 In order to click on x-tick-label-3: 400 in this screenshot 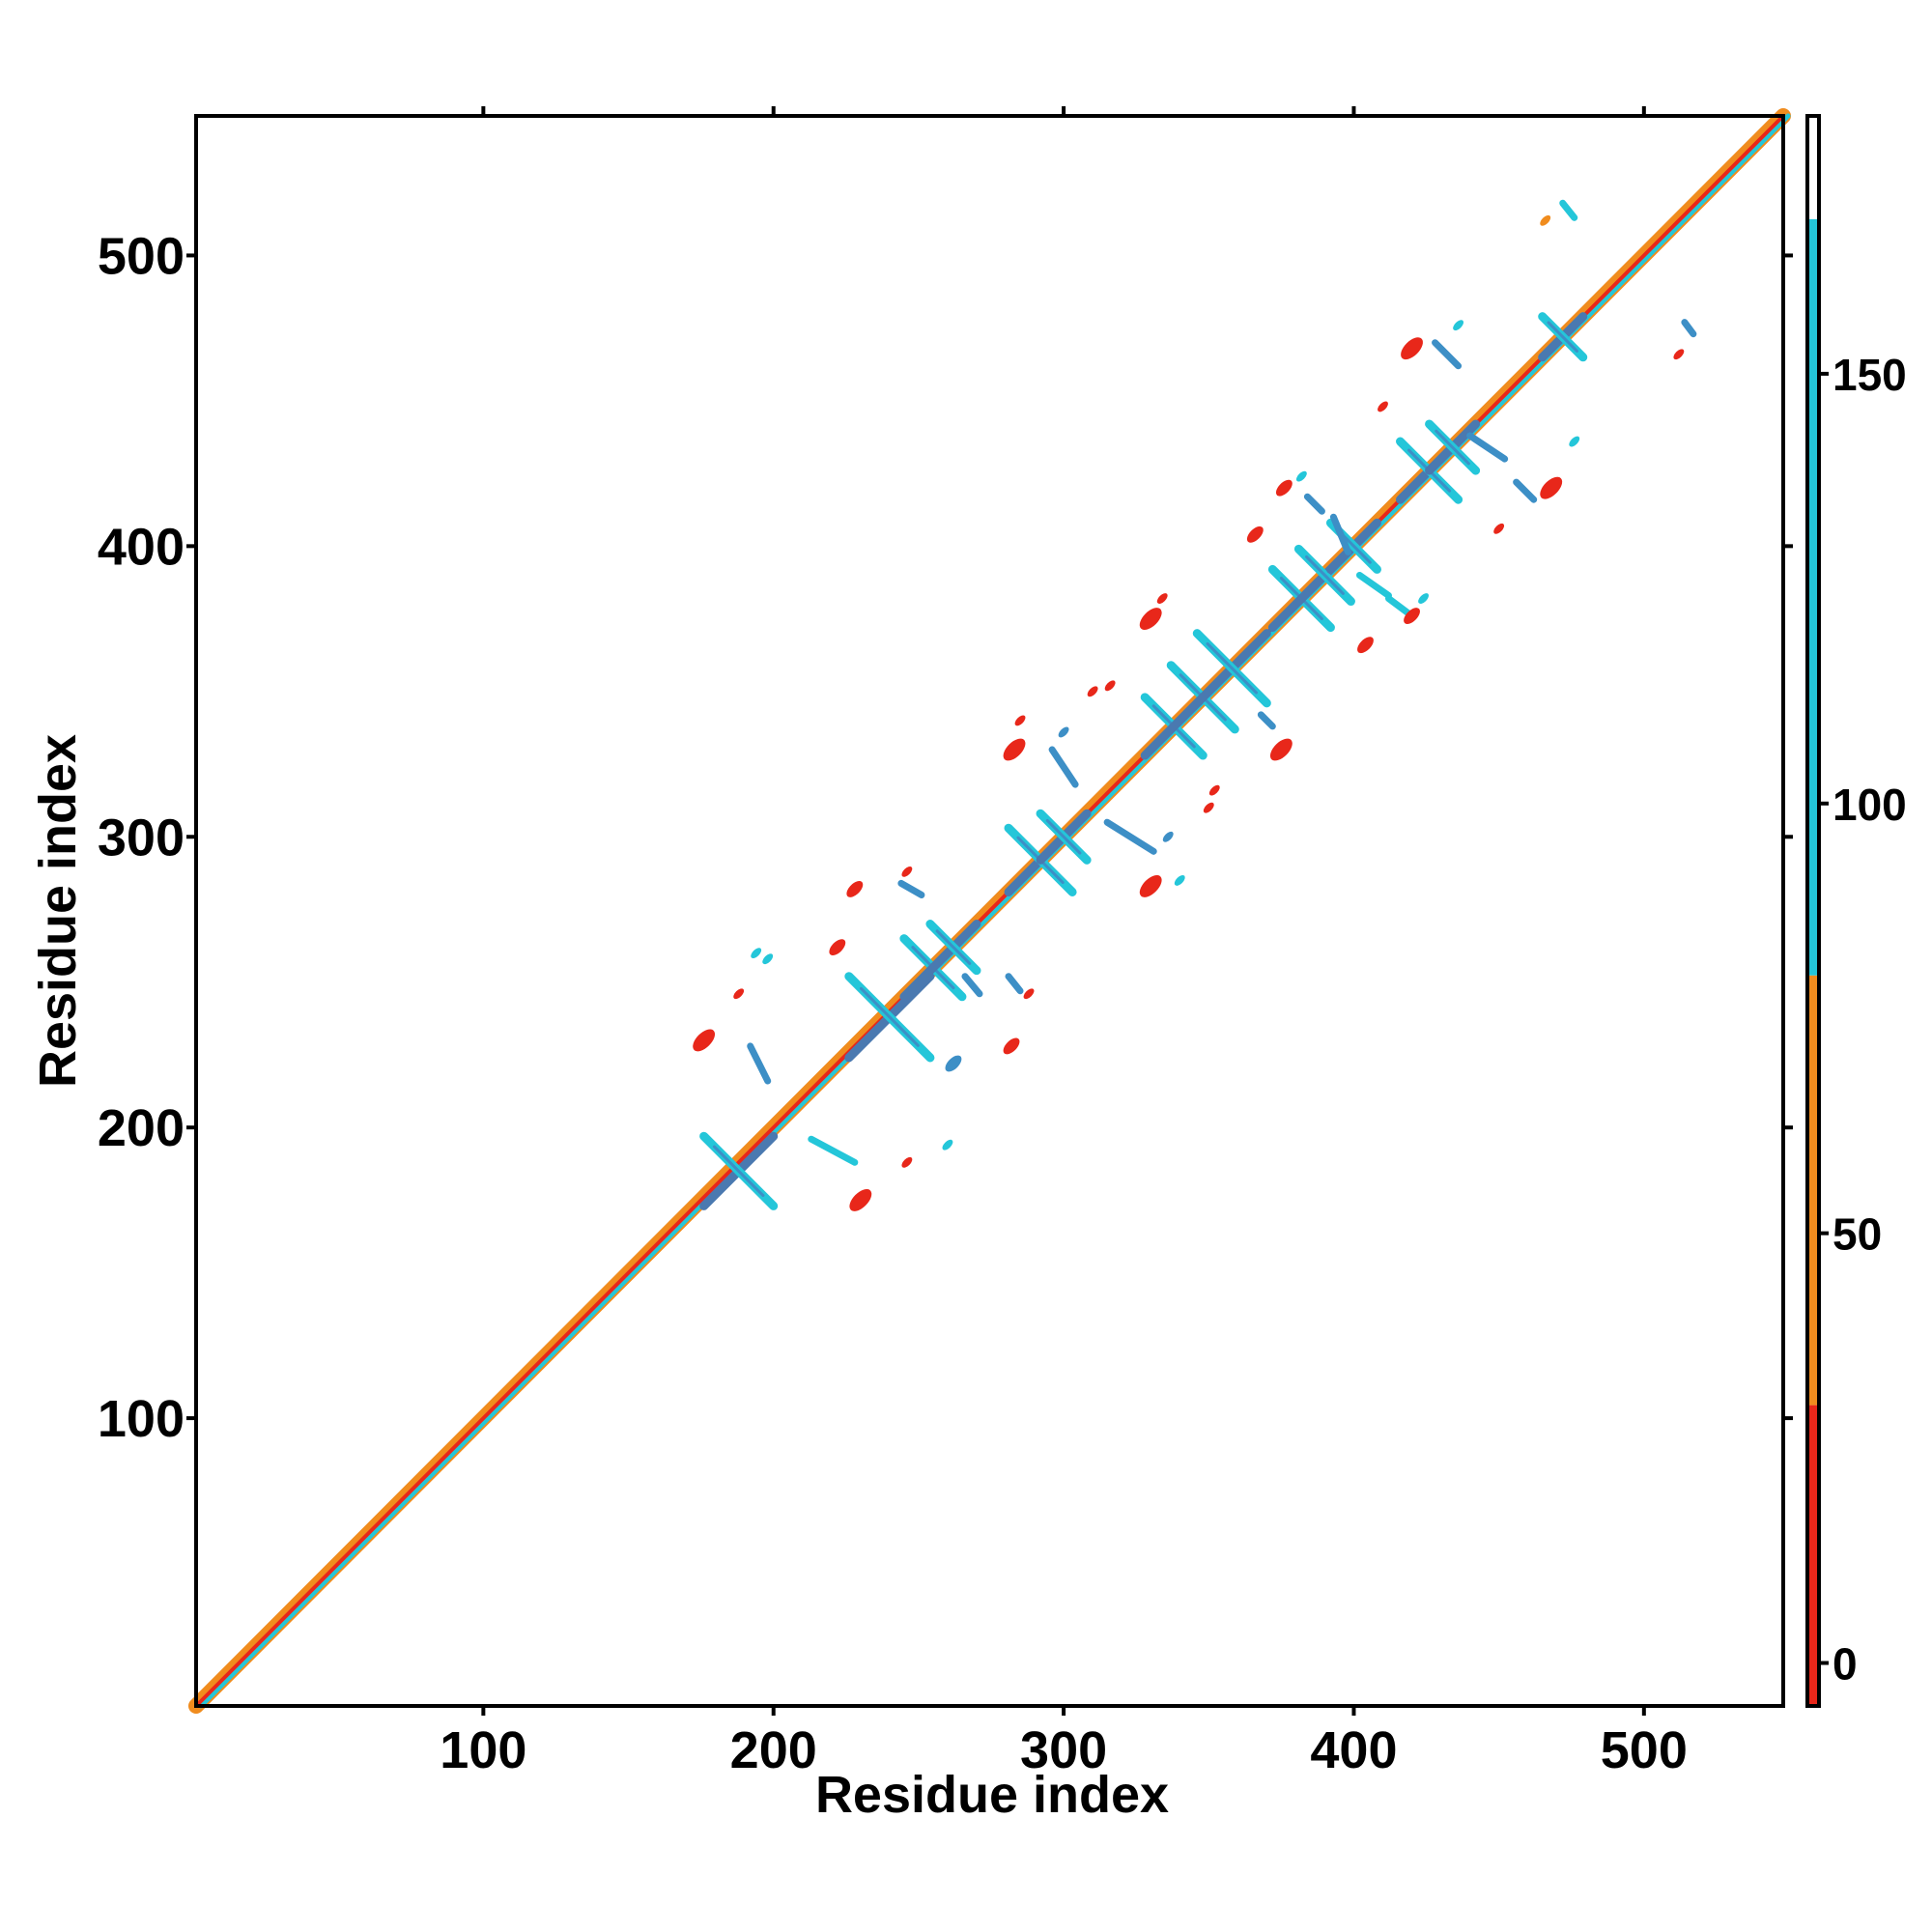, I will do `click(1353, 1750)`.